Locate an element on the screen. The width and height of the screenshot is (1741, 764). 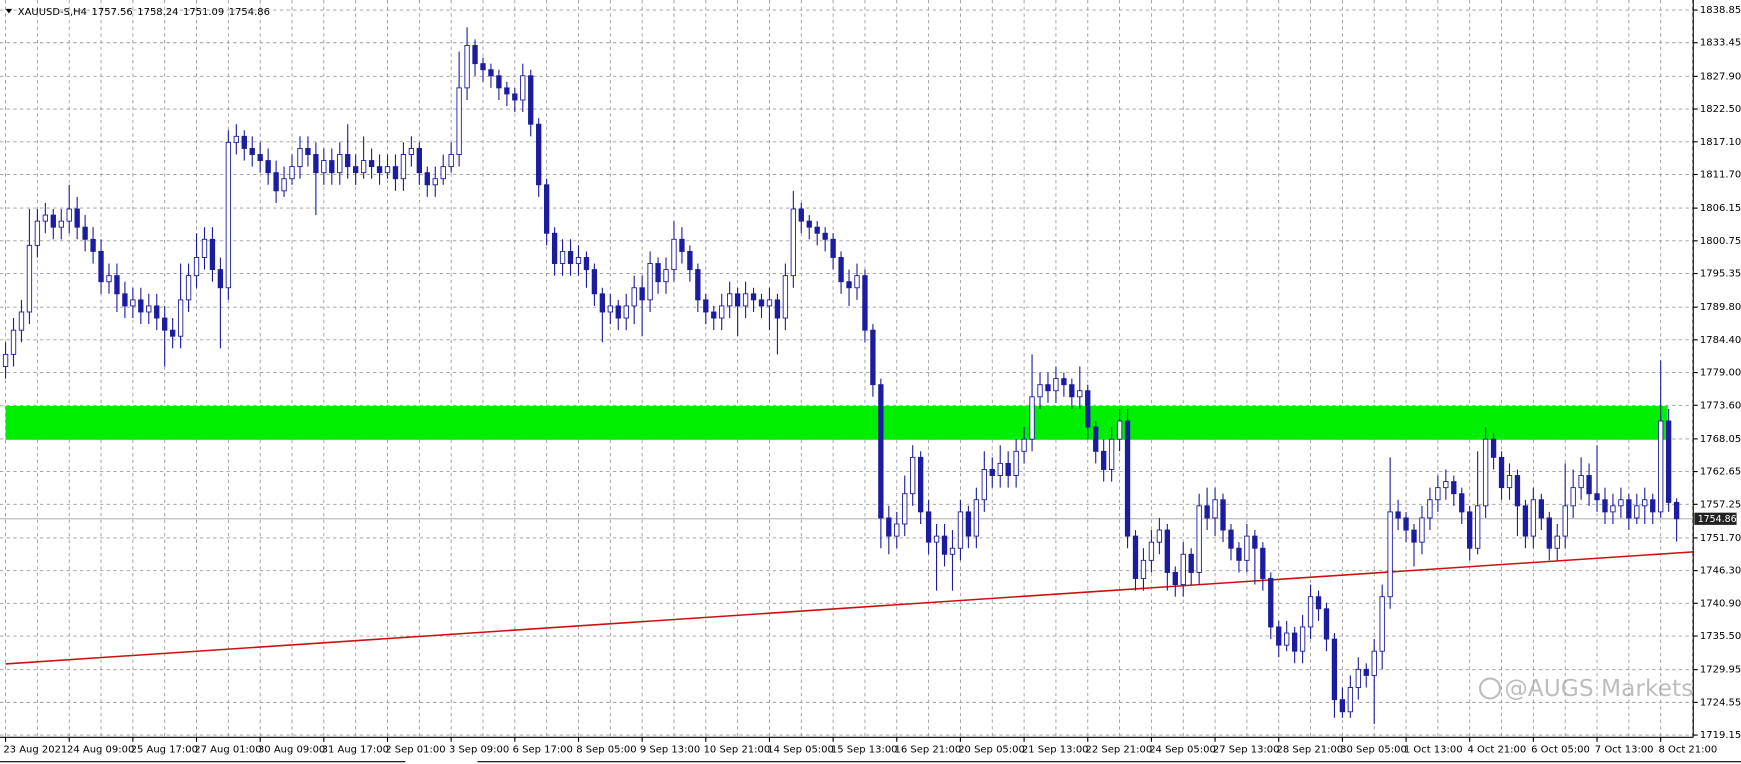
y-tick-label: 1724.55 is located at coordinates (1720, 702).